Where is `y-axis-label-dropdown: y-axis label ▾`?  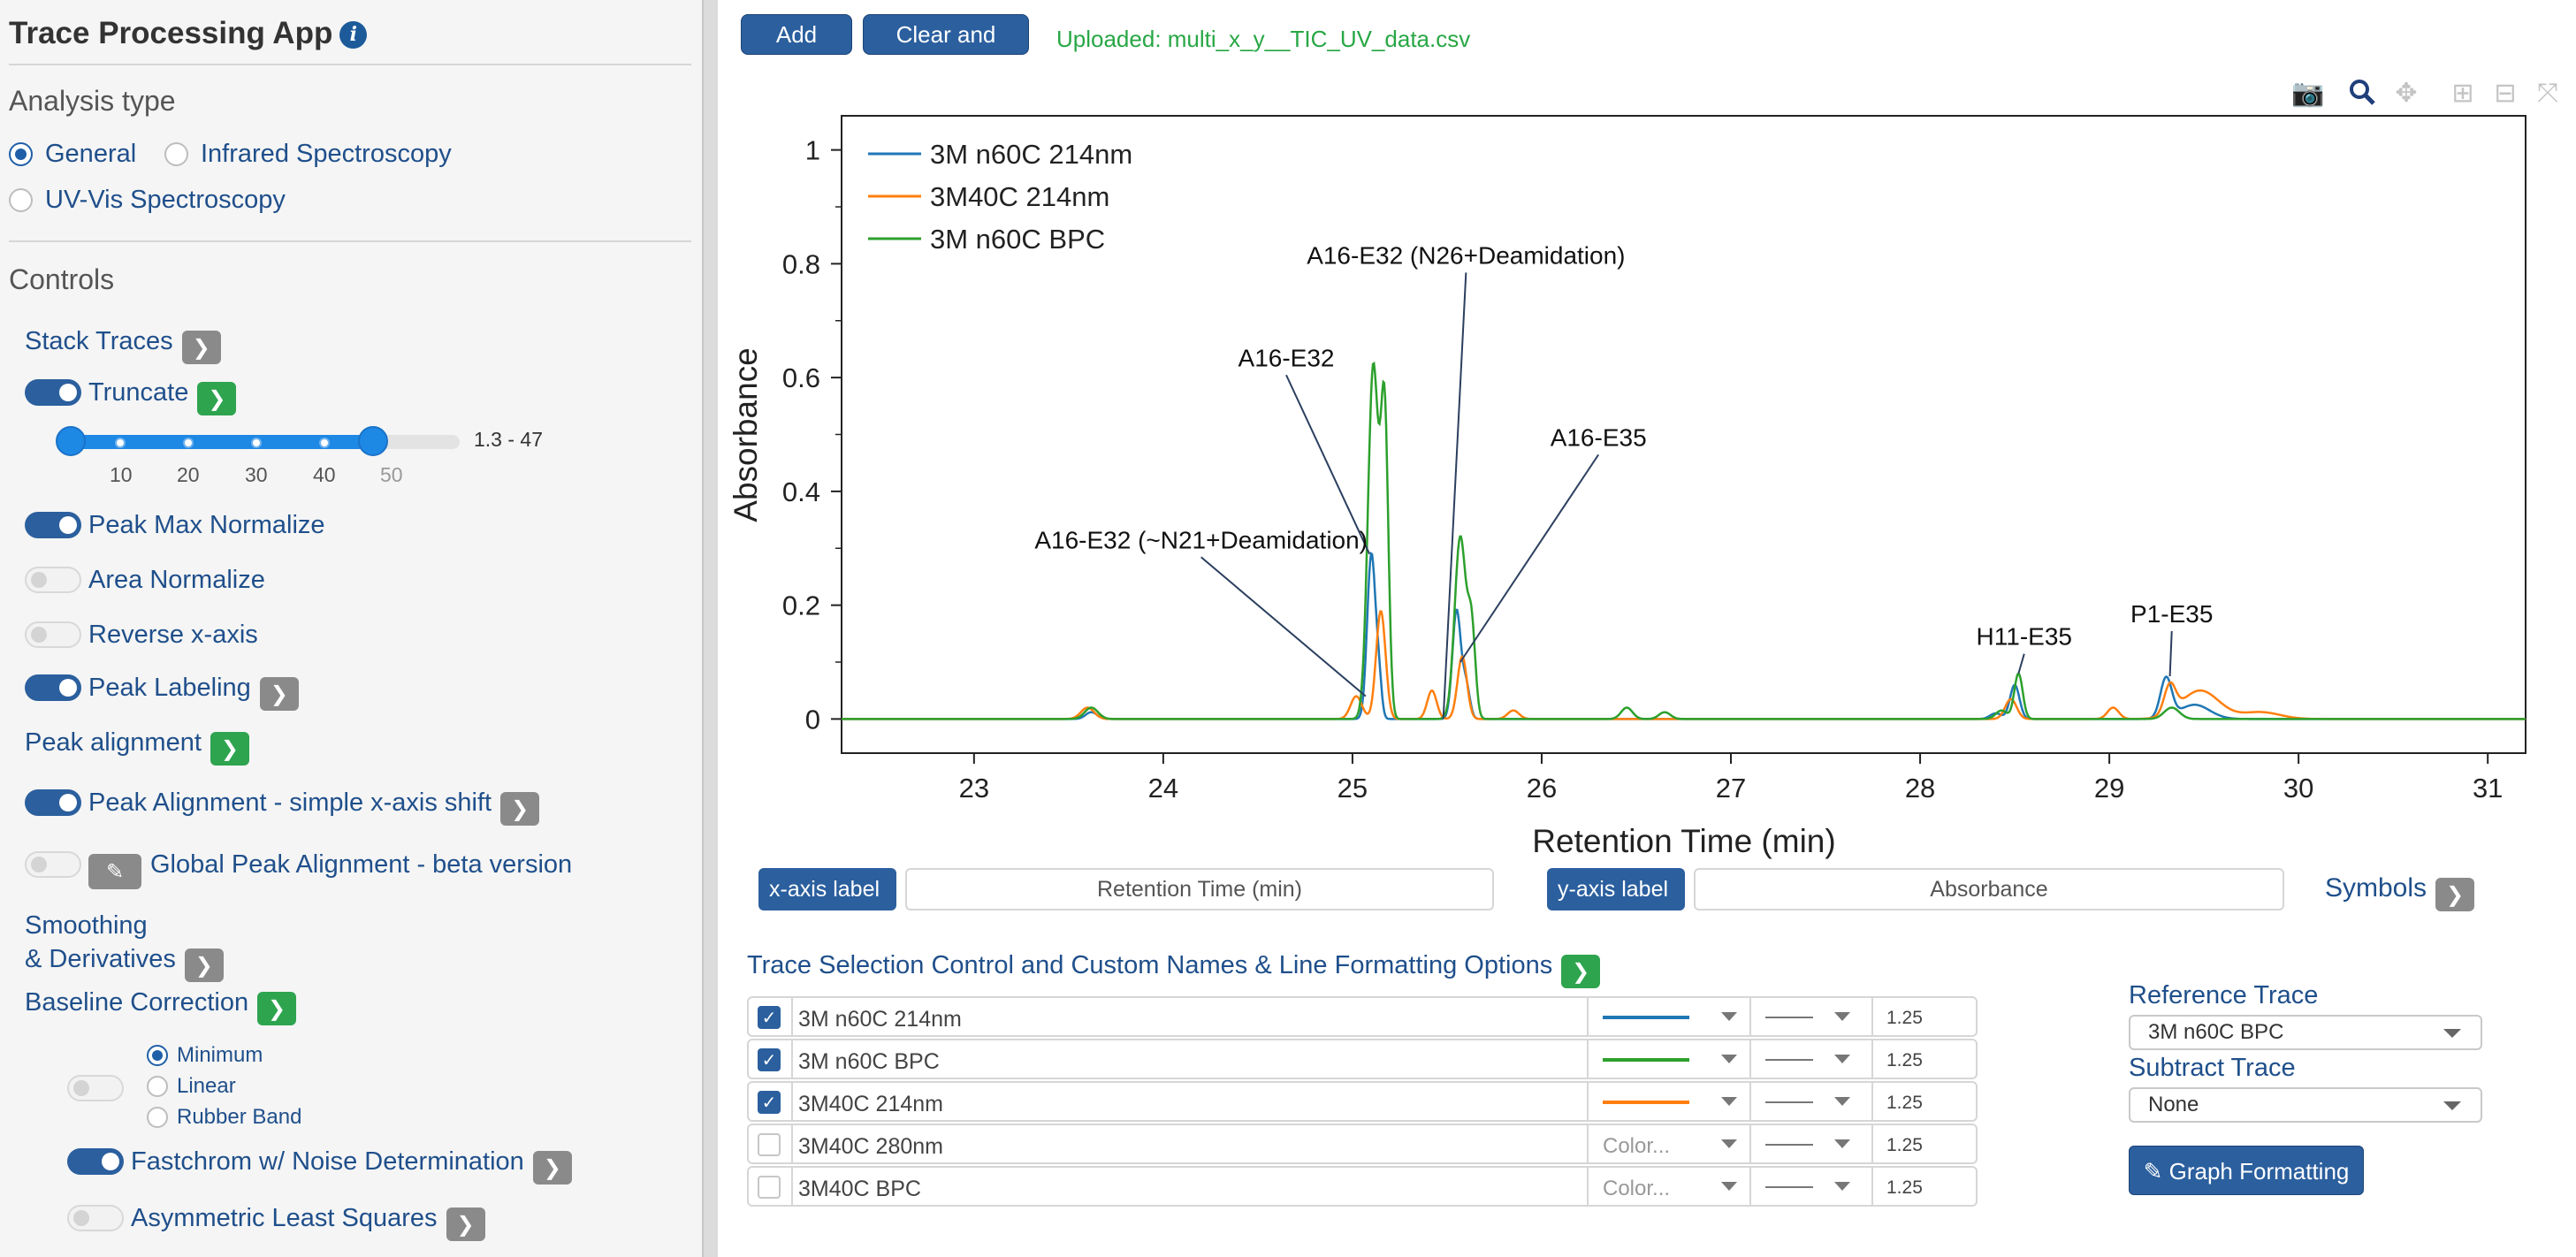 y-axis-label-dropdown: y-axis label ▾ is located at coordinates (1616, 906).